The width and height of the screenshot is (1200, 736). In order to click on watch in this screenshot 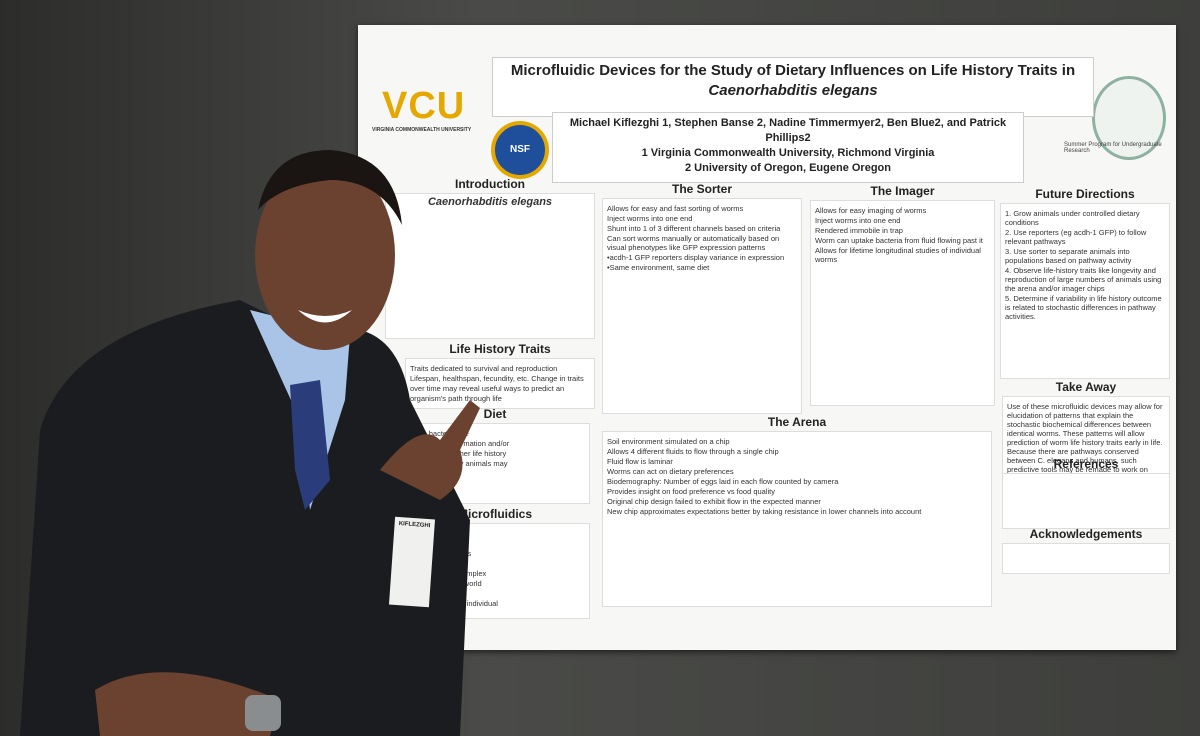, I will do `click(263, 713)`.